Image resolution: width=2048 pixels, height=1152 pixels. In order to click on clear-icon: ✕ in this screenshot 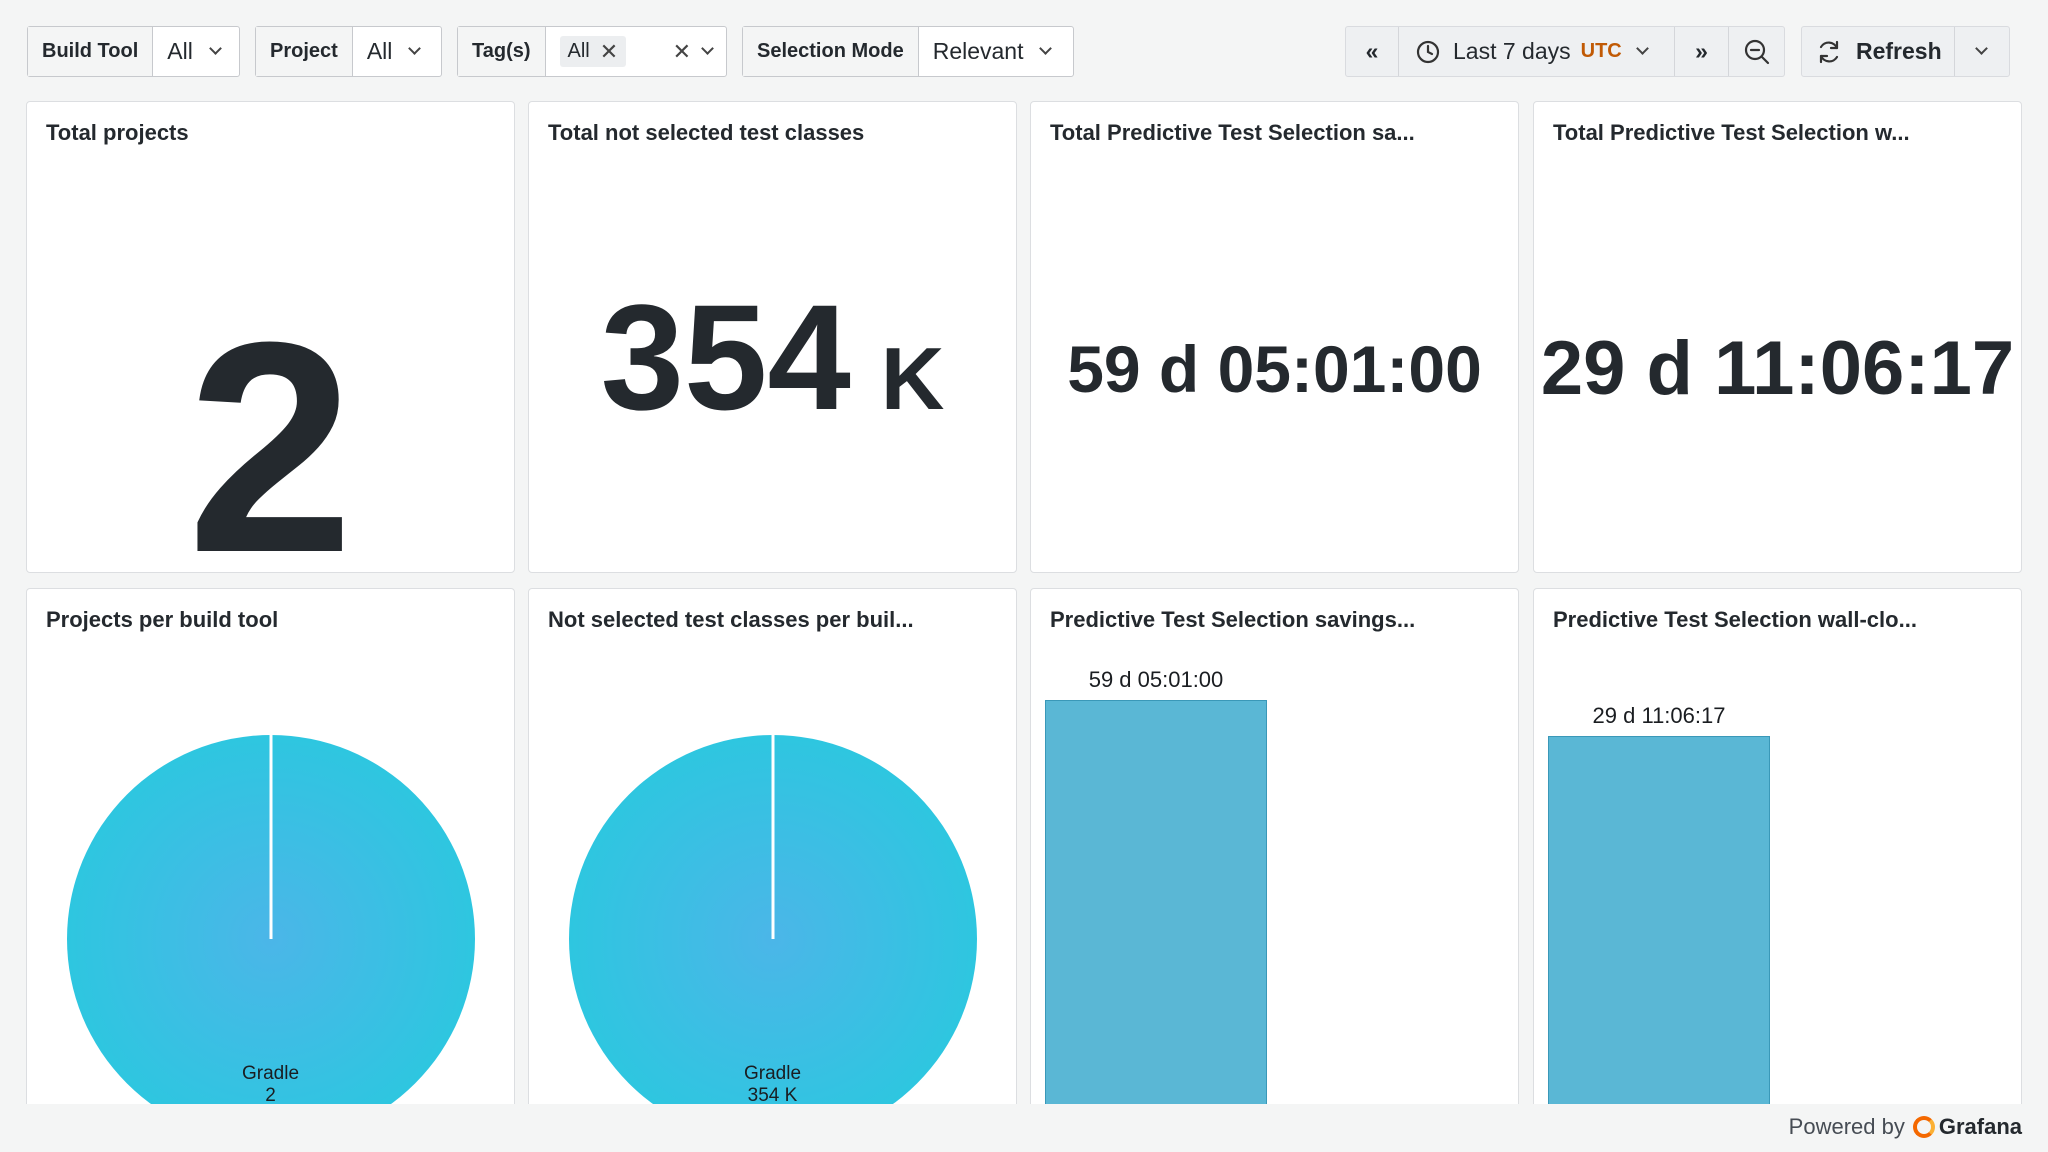, I will do `click(681, 51)`.